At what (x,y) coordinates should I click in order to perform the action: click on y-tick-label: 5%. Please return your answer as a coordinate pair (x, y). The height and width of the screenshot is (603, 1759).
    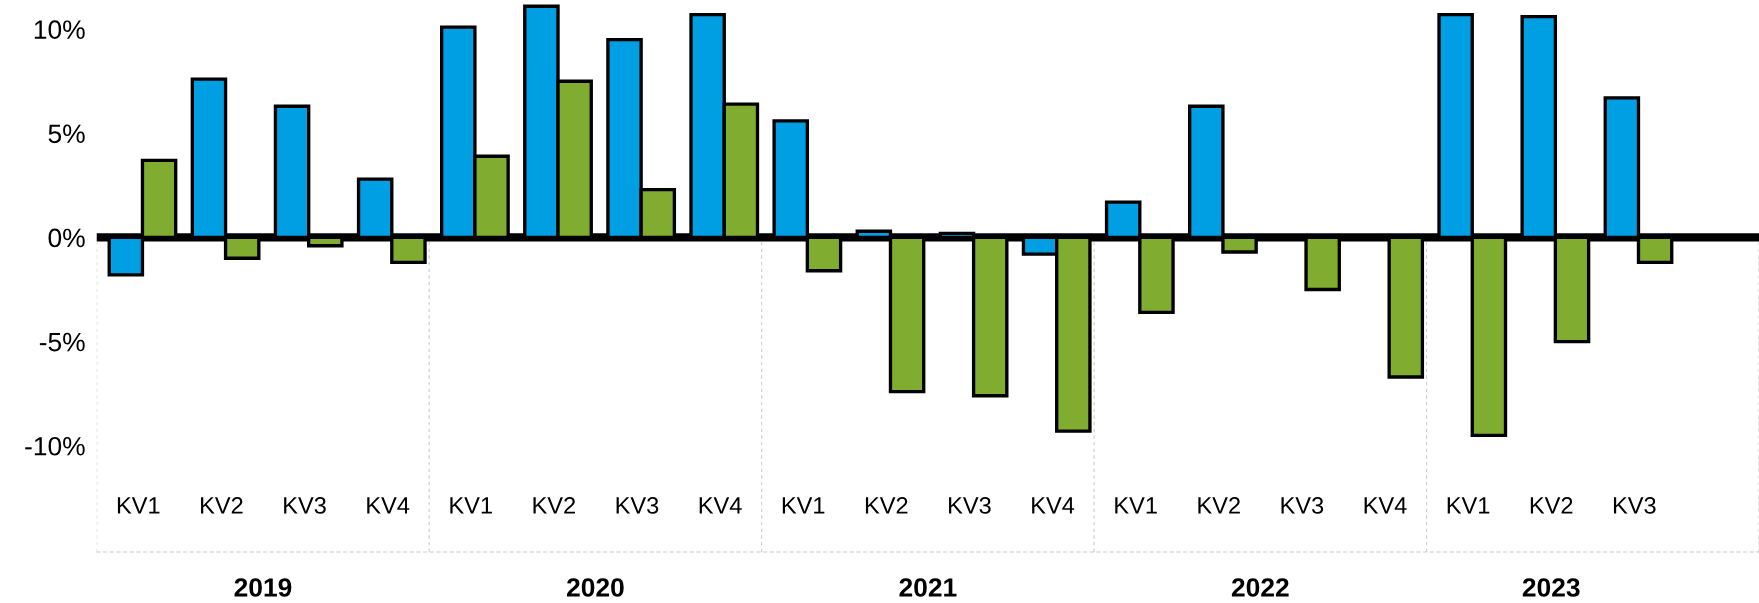
    Looking at the image, I should click on (66, 134).